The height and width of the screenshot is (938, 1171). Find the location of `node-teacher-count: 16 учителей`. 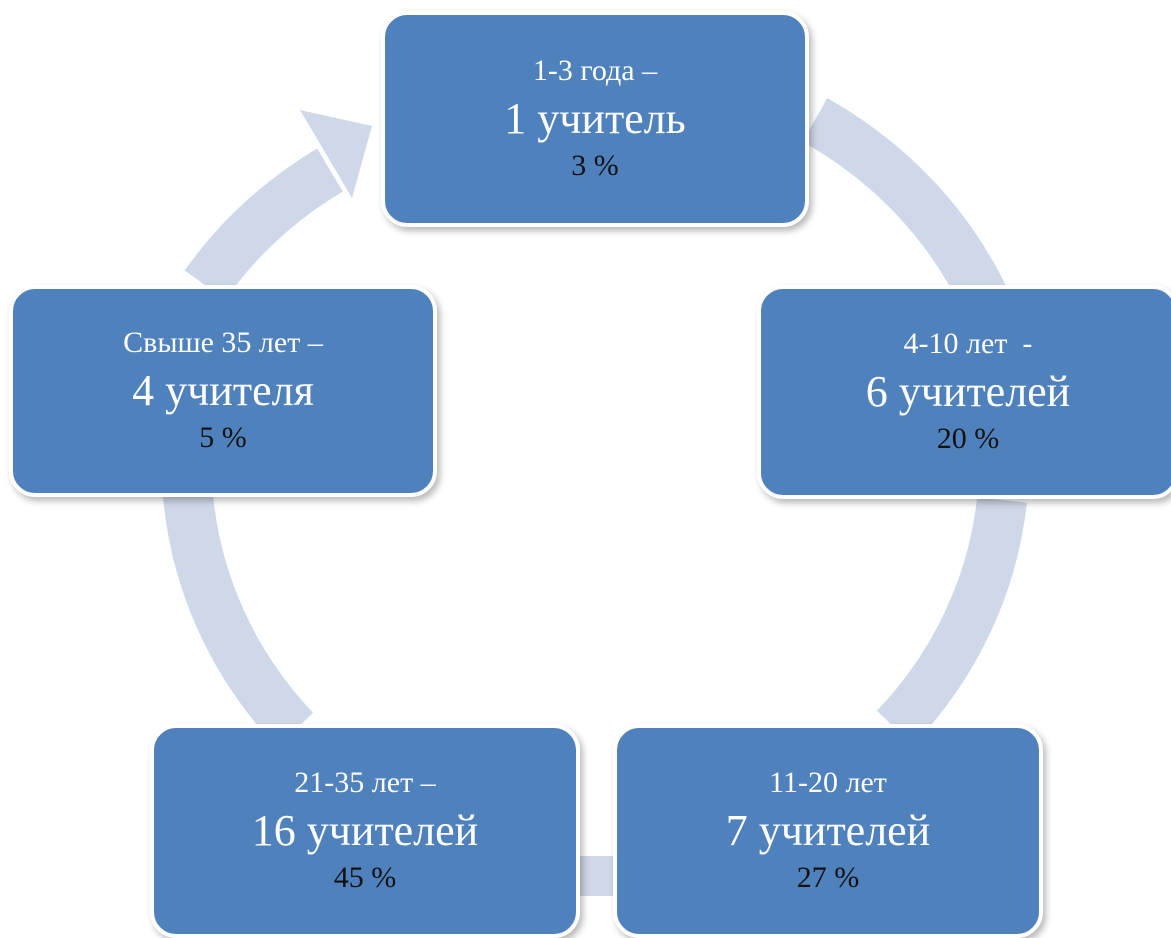

node-teacher-count: 16 учителей is located at coordinates (365, 830).